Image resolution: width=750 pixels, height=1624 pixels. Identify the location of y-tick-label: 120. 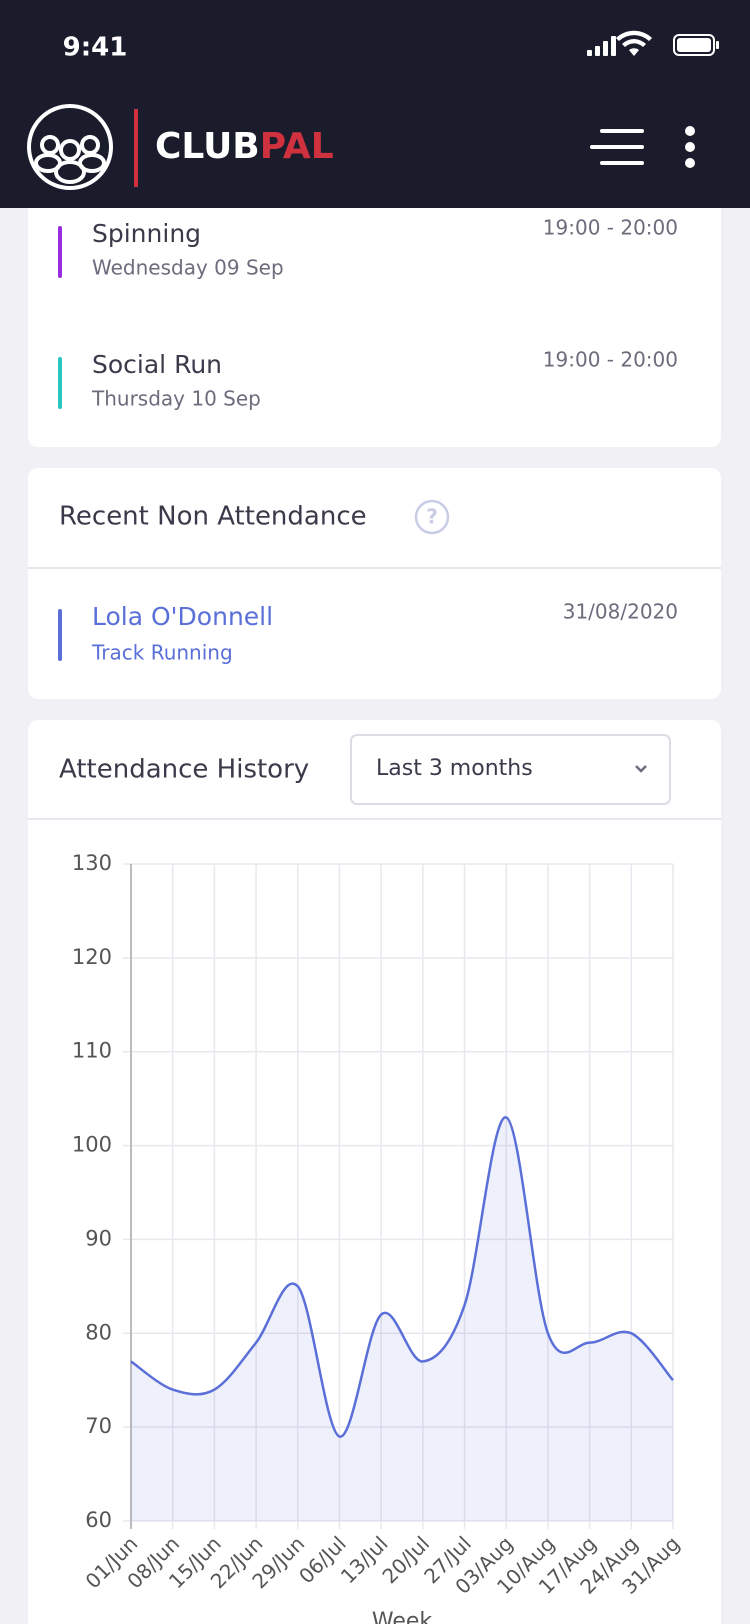
(92, 957).